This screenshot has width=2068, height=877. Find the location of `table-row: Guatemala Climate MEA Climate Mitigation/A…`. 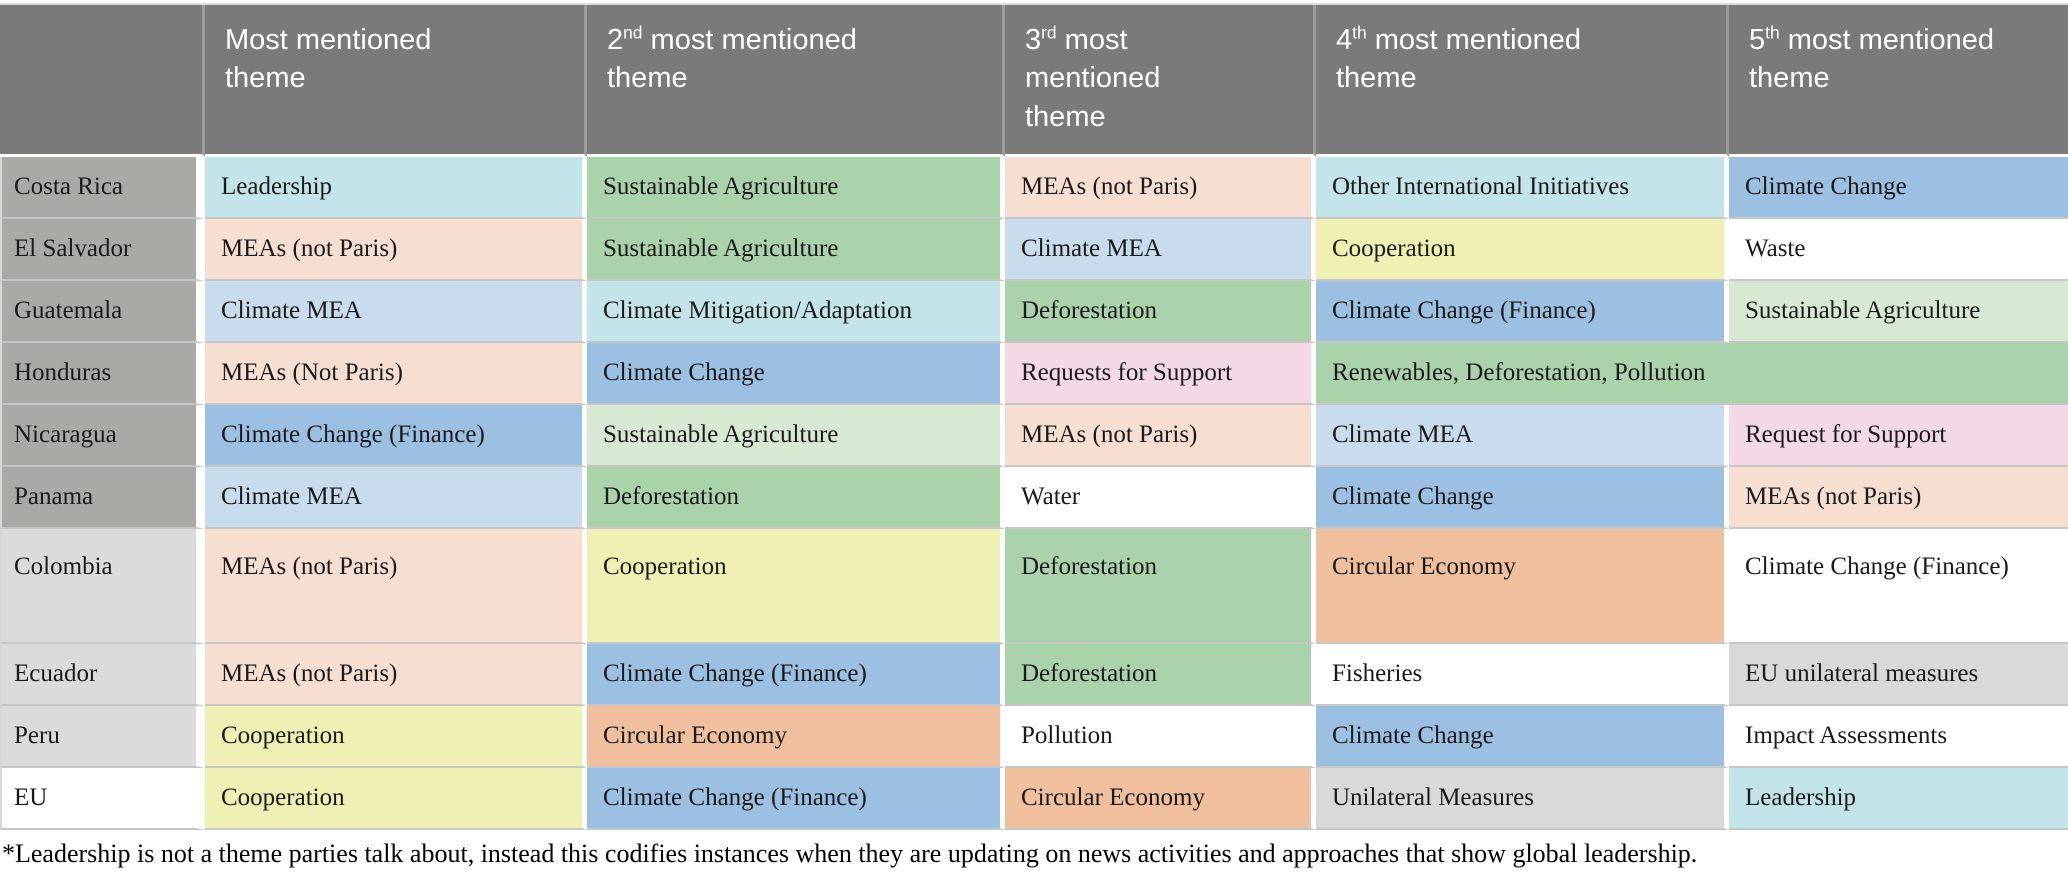

table-row: Guatemala Climate MEA Climate Mitigation/A… is located at coordinates (1034, 312).